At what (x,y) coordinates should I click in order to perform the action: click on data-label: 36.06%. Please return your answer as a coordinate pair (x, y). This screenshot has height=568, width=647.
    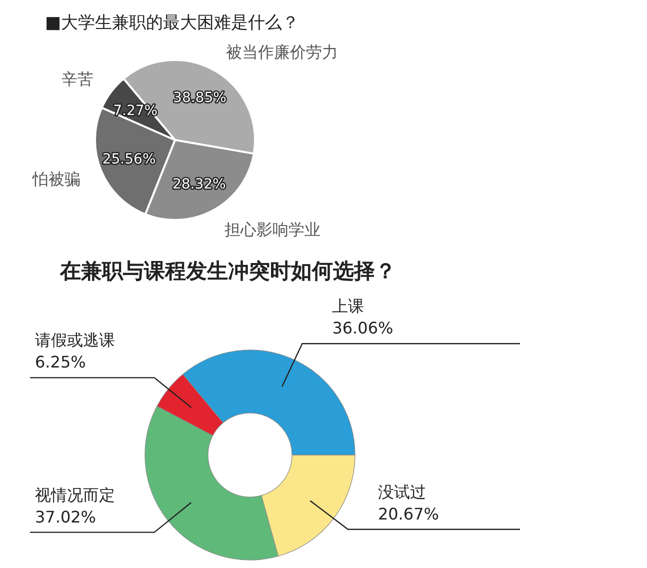
    Looking at the image, I should click on (363, 328).